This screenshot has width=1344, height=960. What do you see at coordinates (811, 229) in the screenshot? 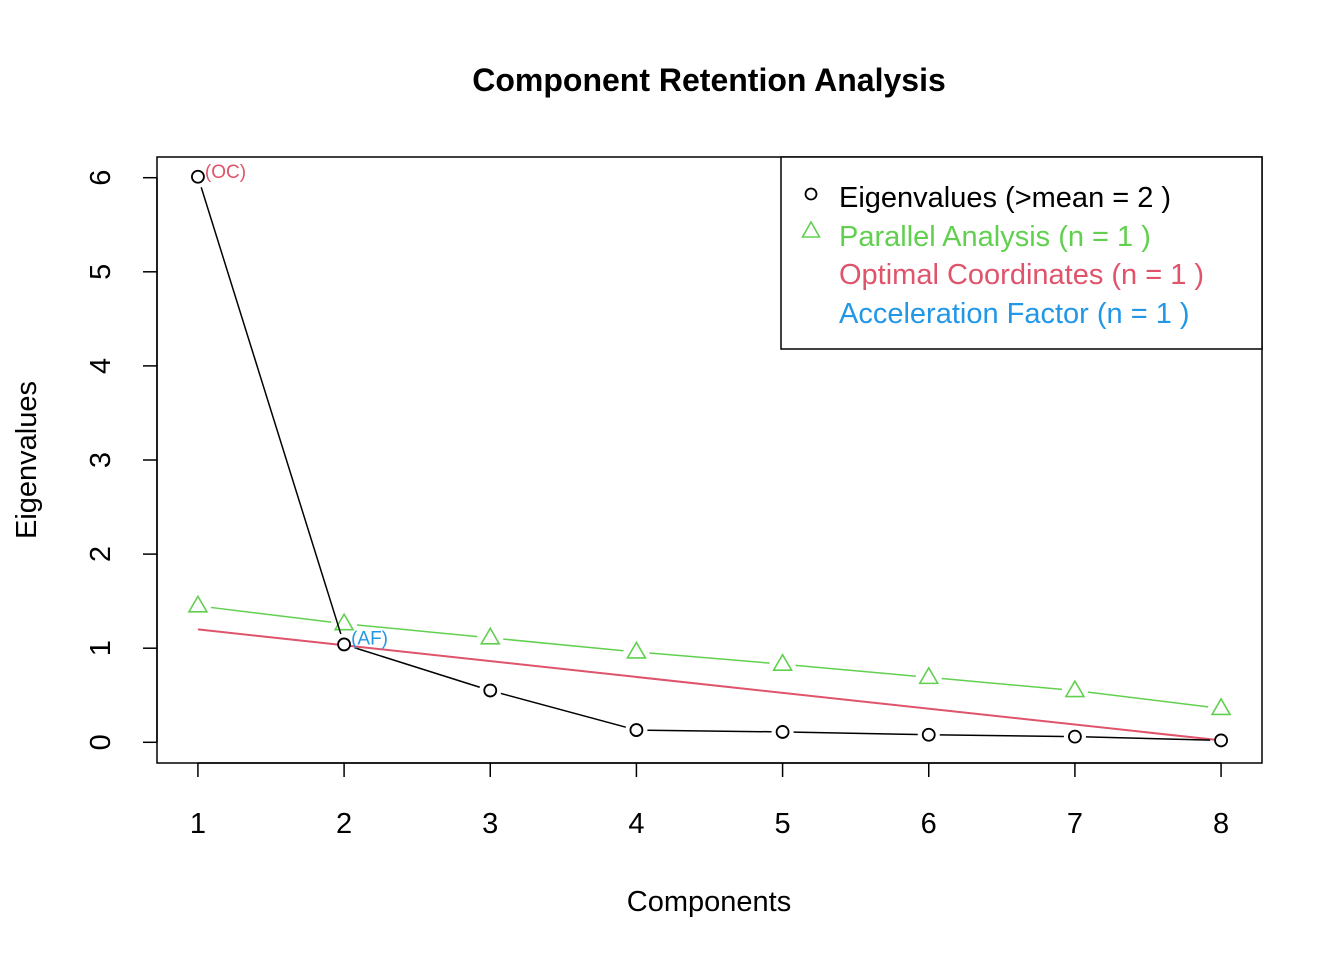
I see `legend-marker-triangle` at bounding box center [811, 229].